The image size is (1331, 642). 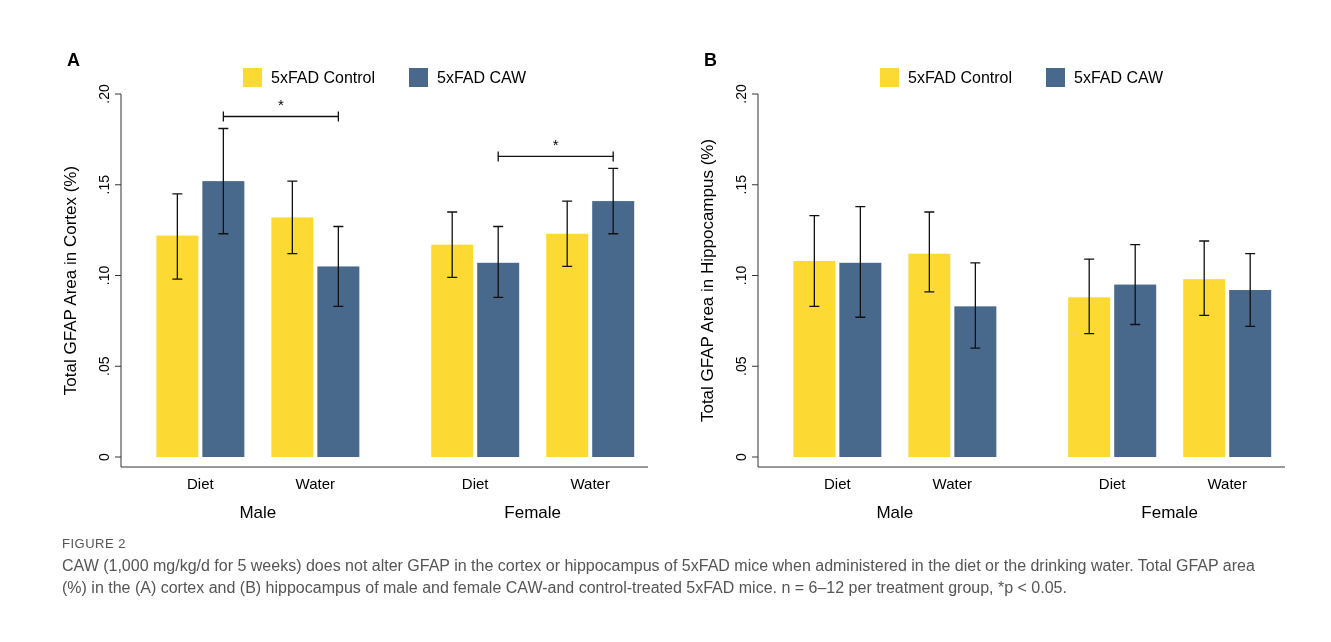 What do you see at coordinates (73, 60) in the screenshot?
I see `chart-title: A` at bounding box center [73, 60].